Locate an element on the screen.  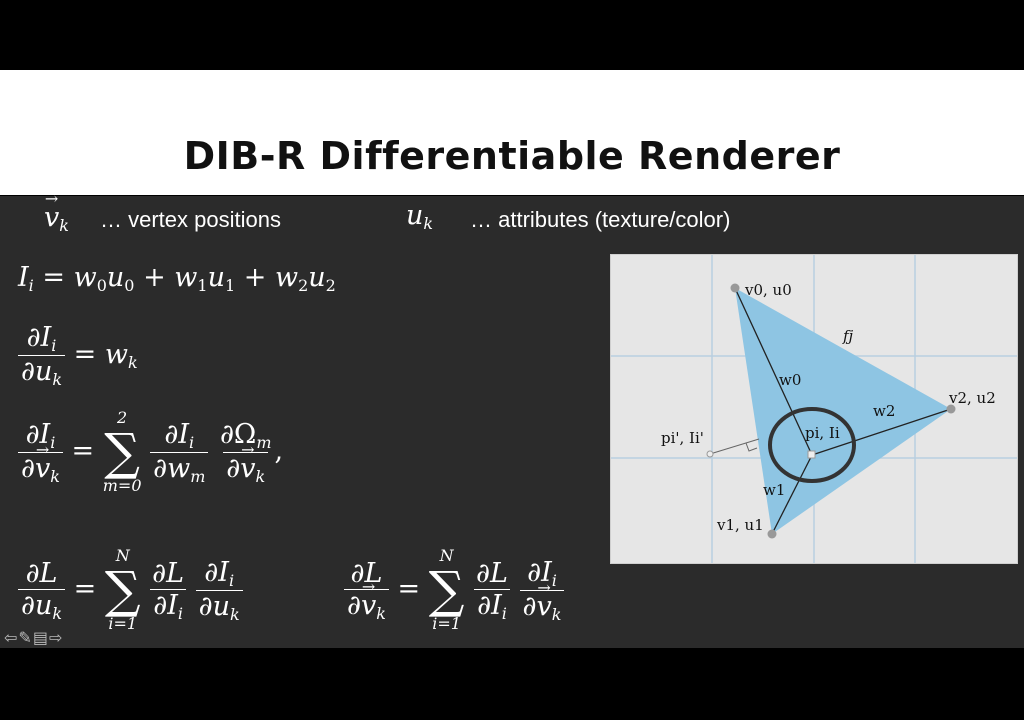
pi-label: pi, Ii is located at coordinates (822, 433).